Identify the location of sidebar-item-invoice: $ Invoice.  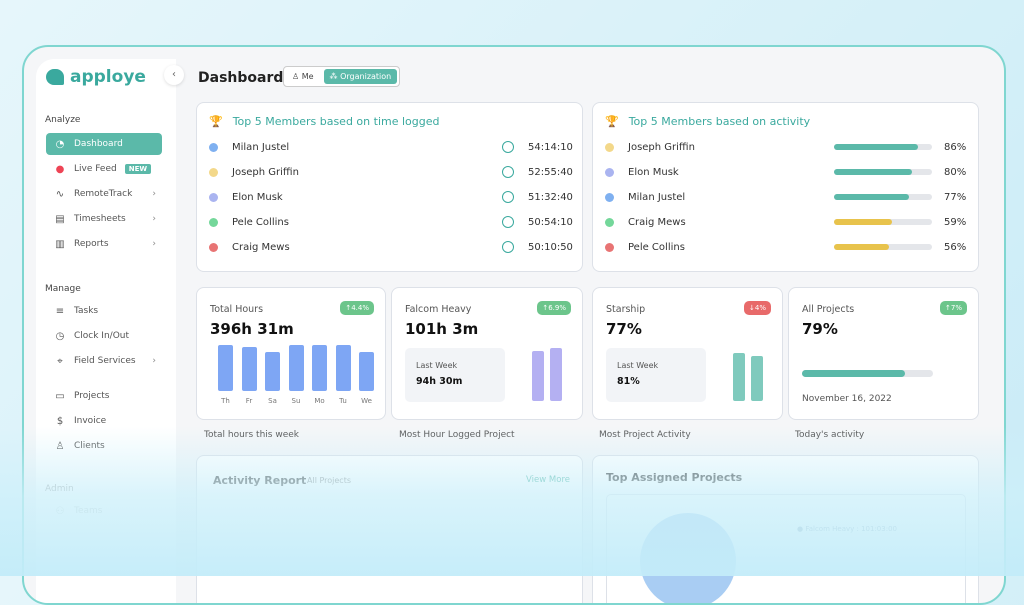
(104, 421).